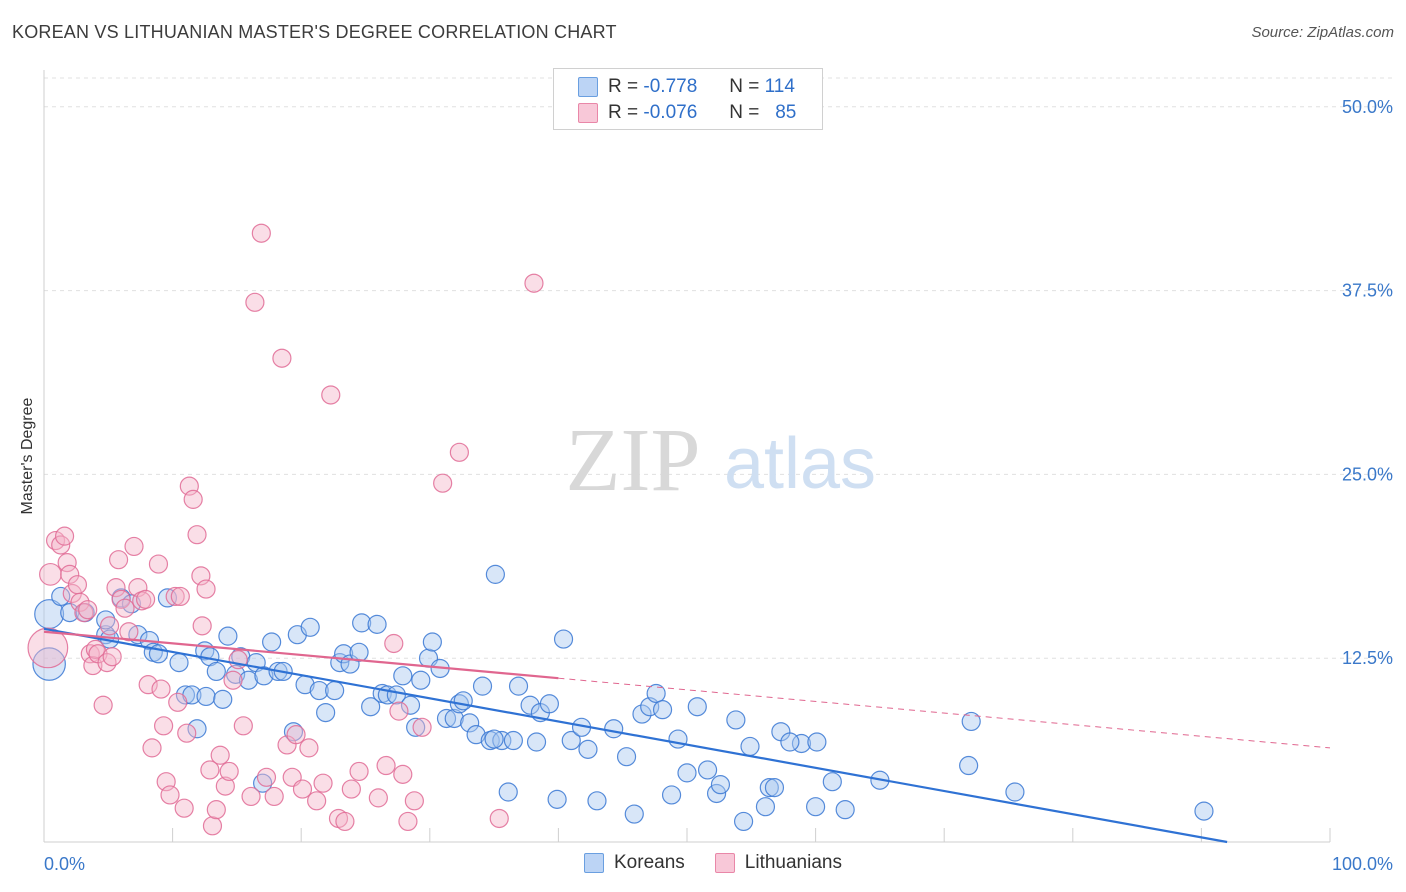 This screenshot has width=1406, height=892. Describe the element at coordinates (670, 86) in the screenshot. I see `legend-r-value: -0.778` at that location.